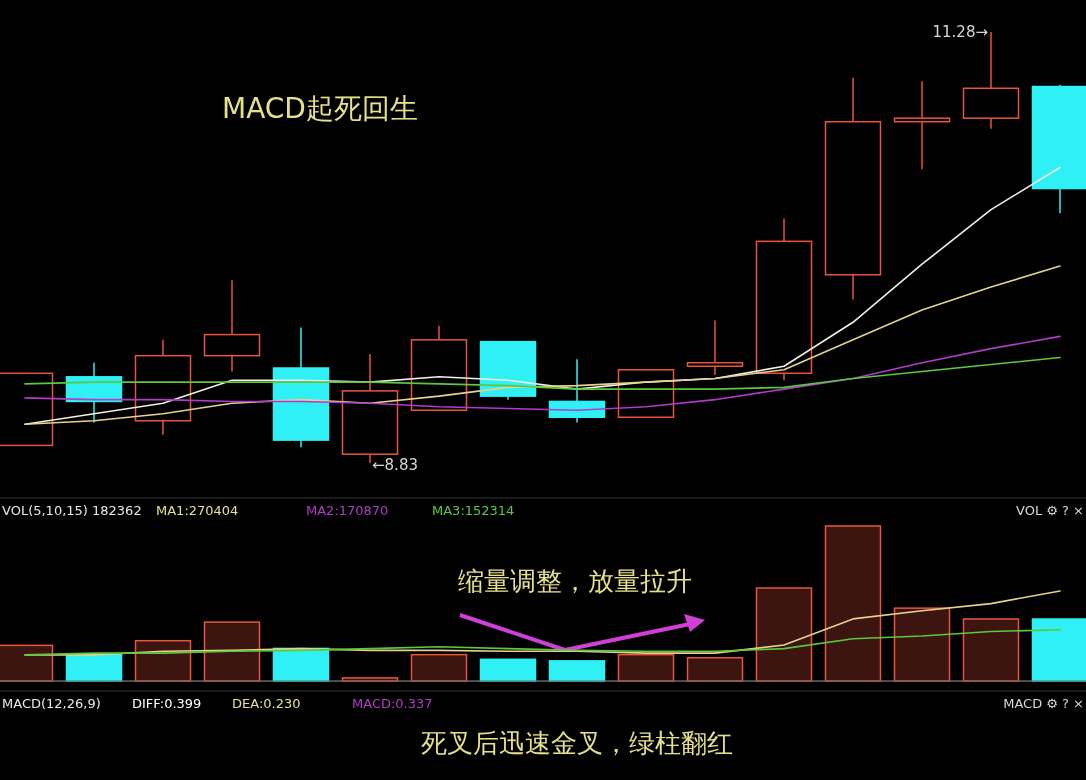  I want to click on controls: MACD ⚙ ? ×, so click(1043, 703).